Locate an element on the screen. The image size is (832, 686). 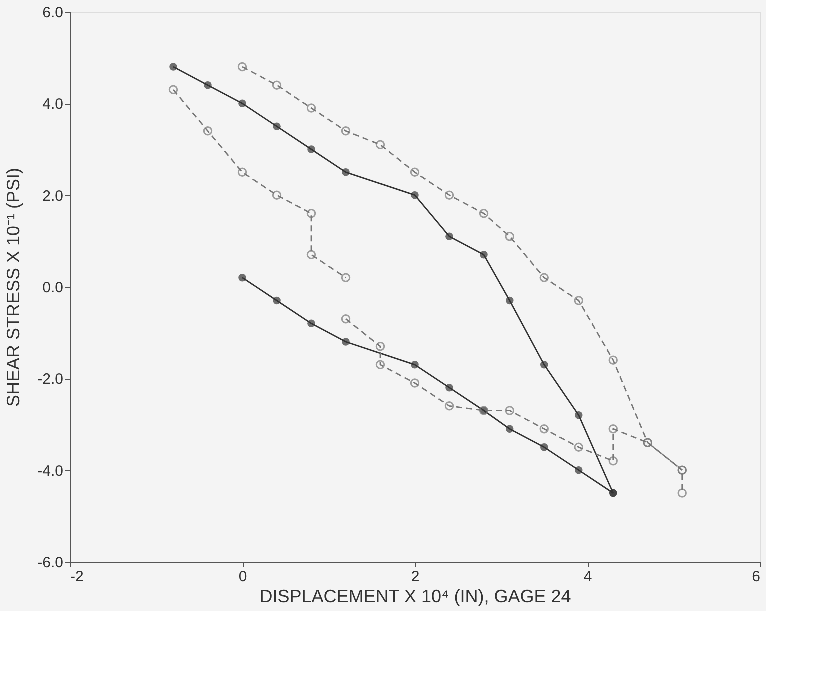
x-tick-label: 4 is located at coordinates (588, 577).